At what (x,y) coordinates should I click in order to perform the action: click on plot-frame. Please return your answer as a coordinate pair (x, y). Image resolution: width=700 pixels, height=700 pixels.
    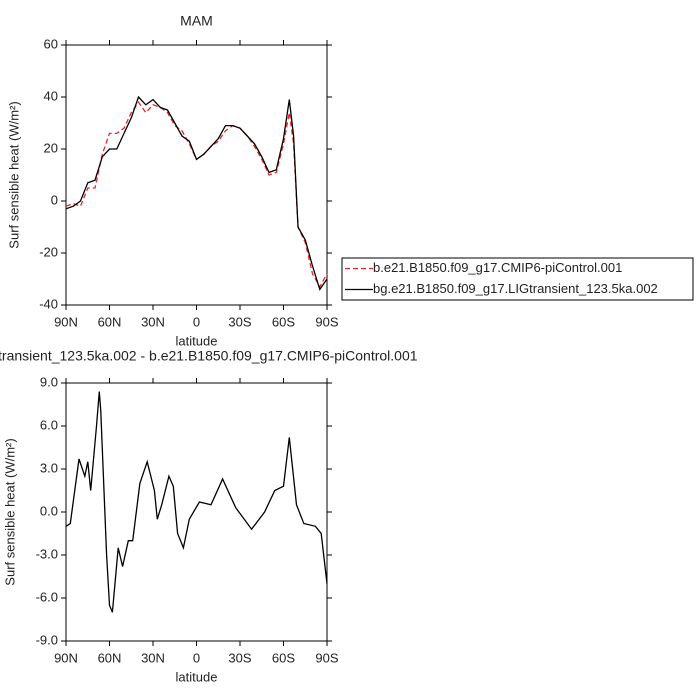
    Looking at the image, I should click on (196, 175).